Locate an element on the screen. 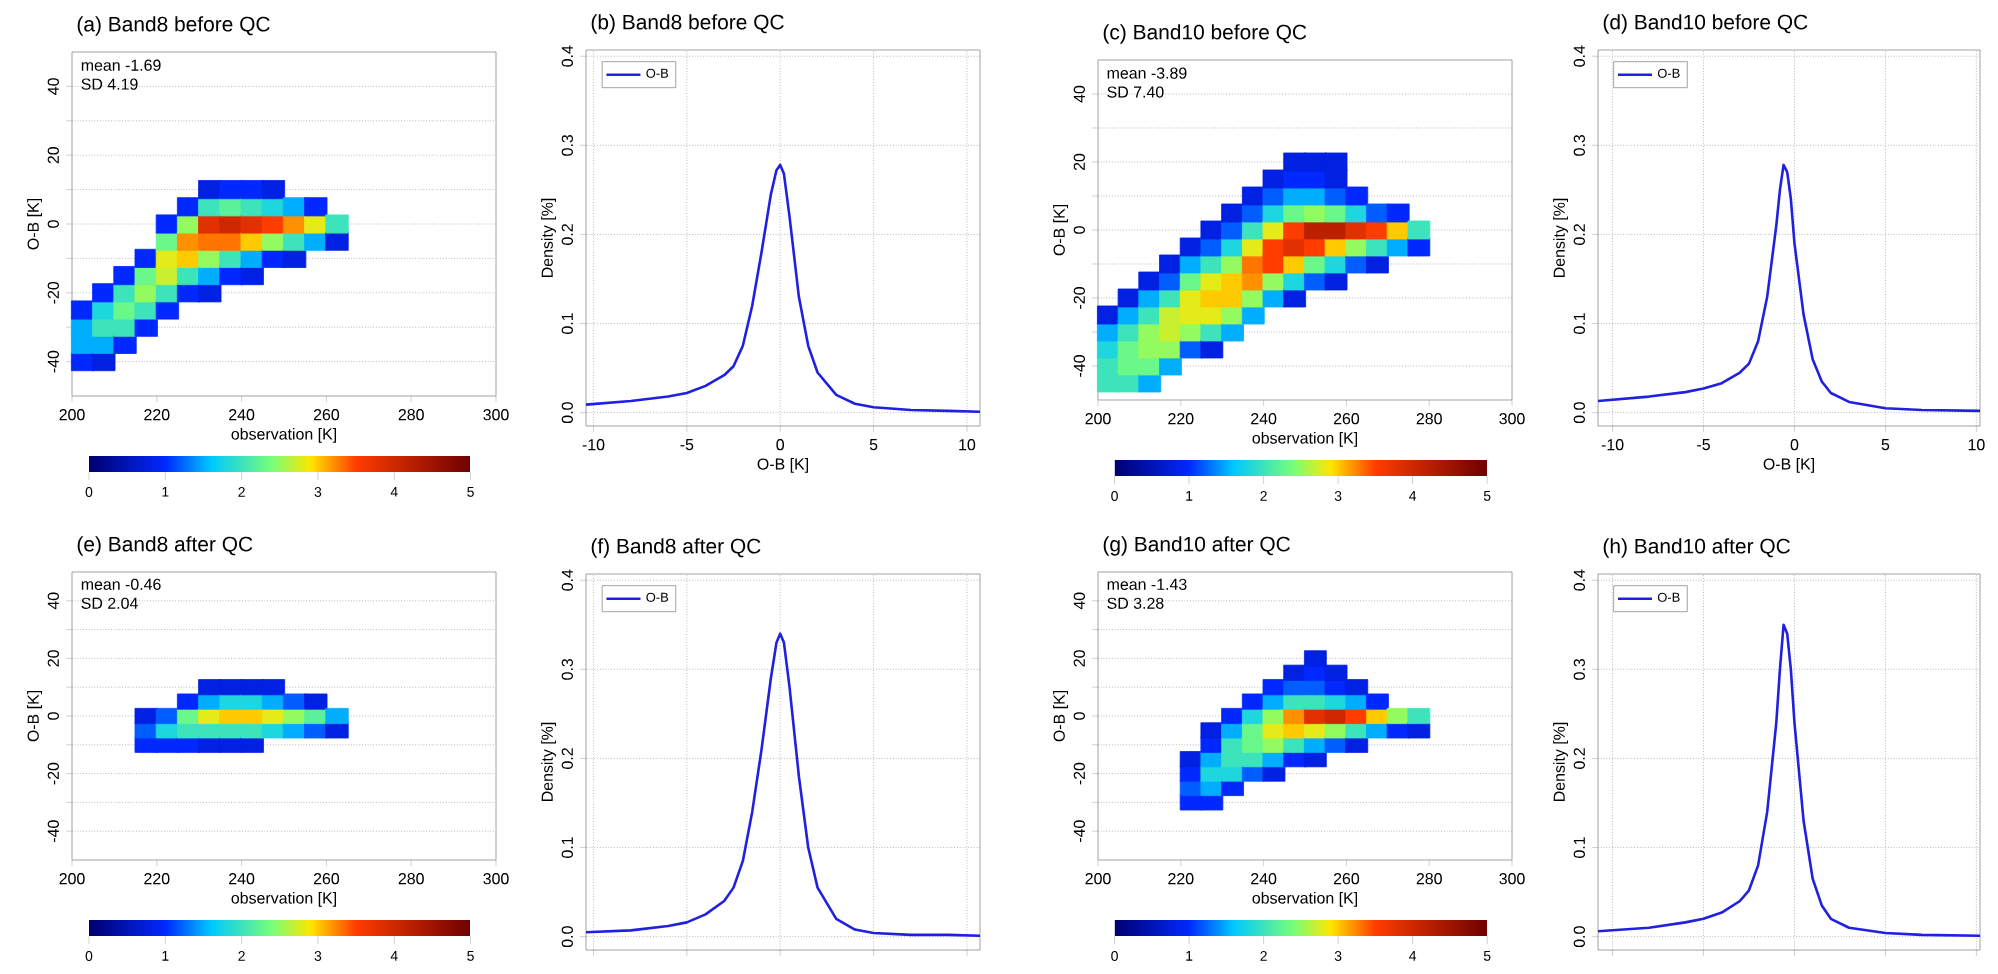 Image resolution: width=1998 pixels, height=974 pixels. chart-title: (g) Band10 after QC is located at coordinates (1196, 546).